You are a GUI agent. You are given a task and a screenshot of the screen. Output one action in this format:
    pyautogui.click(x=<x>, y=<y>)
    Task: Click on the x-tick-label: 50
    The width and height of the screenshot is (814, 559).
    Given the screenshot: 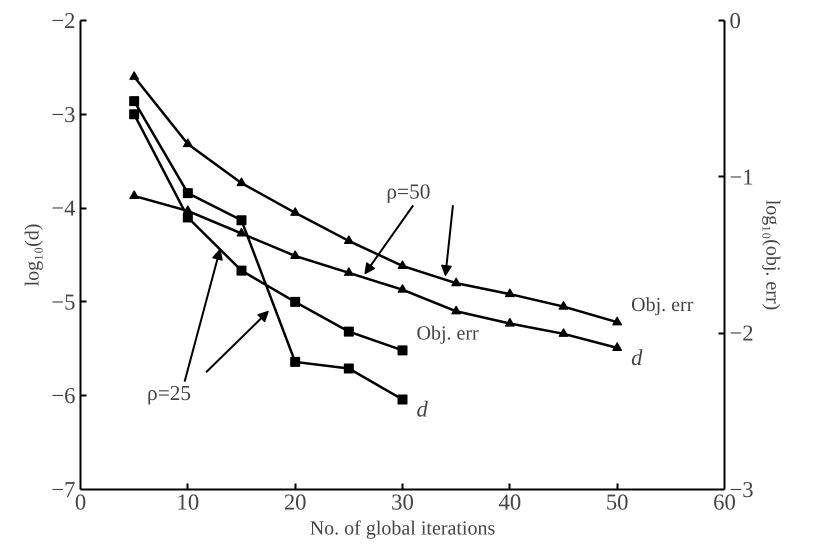 What is the action you would take?
    pyautogui.click(x=617, y=502)
    